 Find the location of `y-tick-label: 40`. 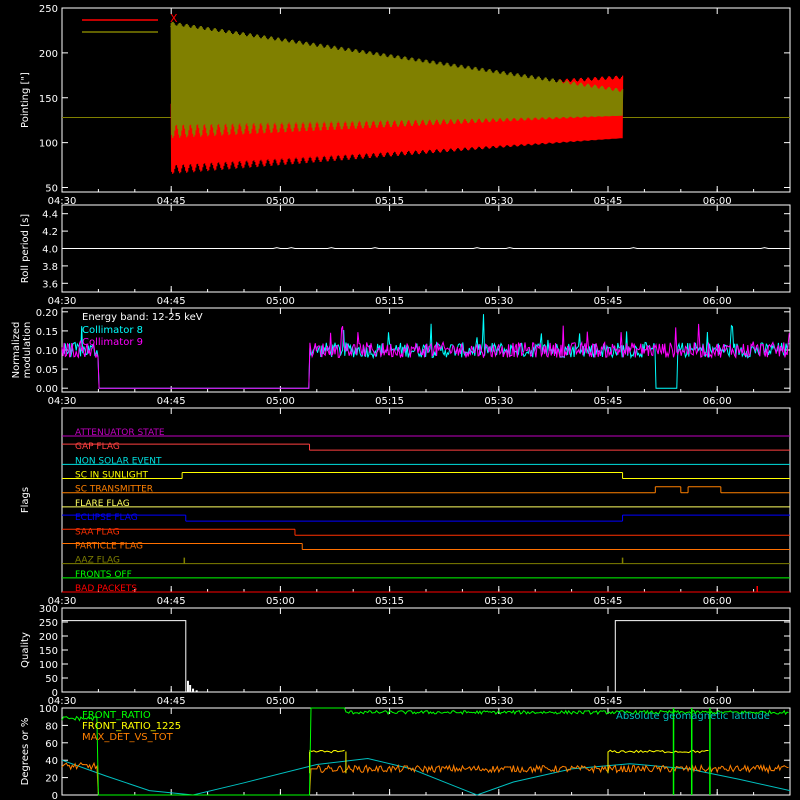

y-tick-label: 40 is located at coordinates (51, 761).